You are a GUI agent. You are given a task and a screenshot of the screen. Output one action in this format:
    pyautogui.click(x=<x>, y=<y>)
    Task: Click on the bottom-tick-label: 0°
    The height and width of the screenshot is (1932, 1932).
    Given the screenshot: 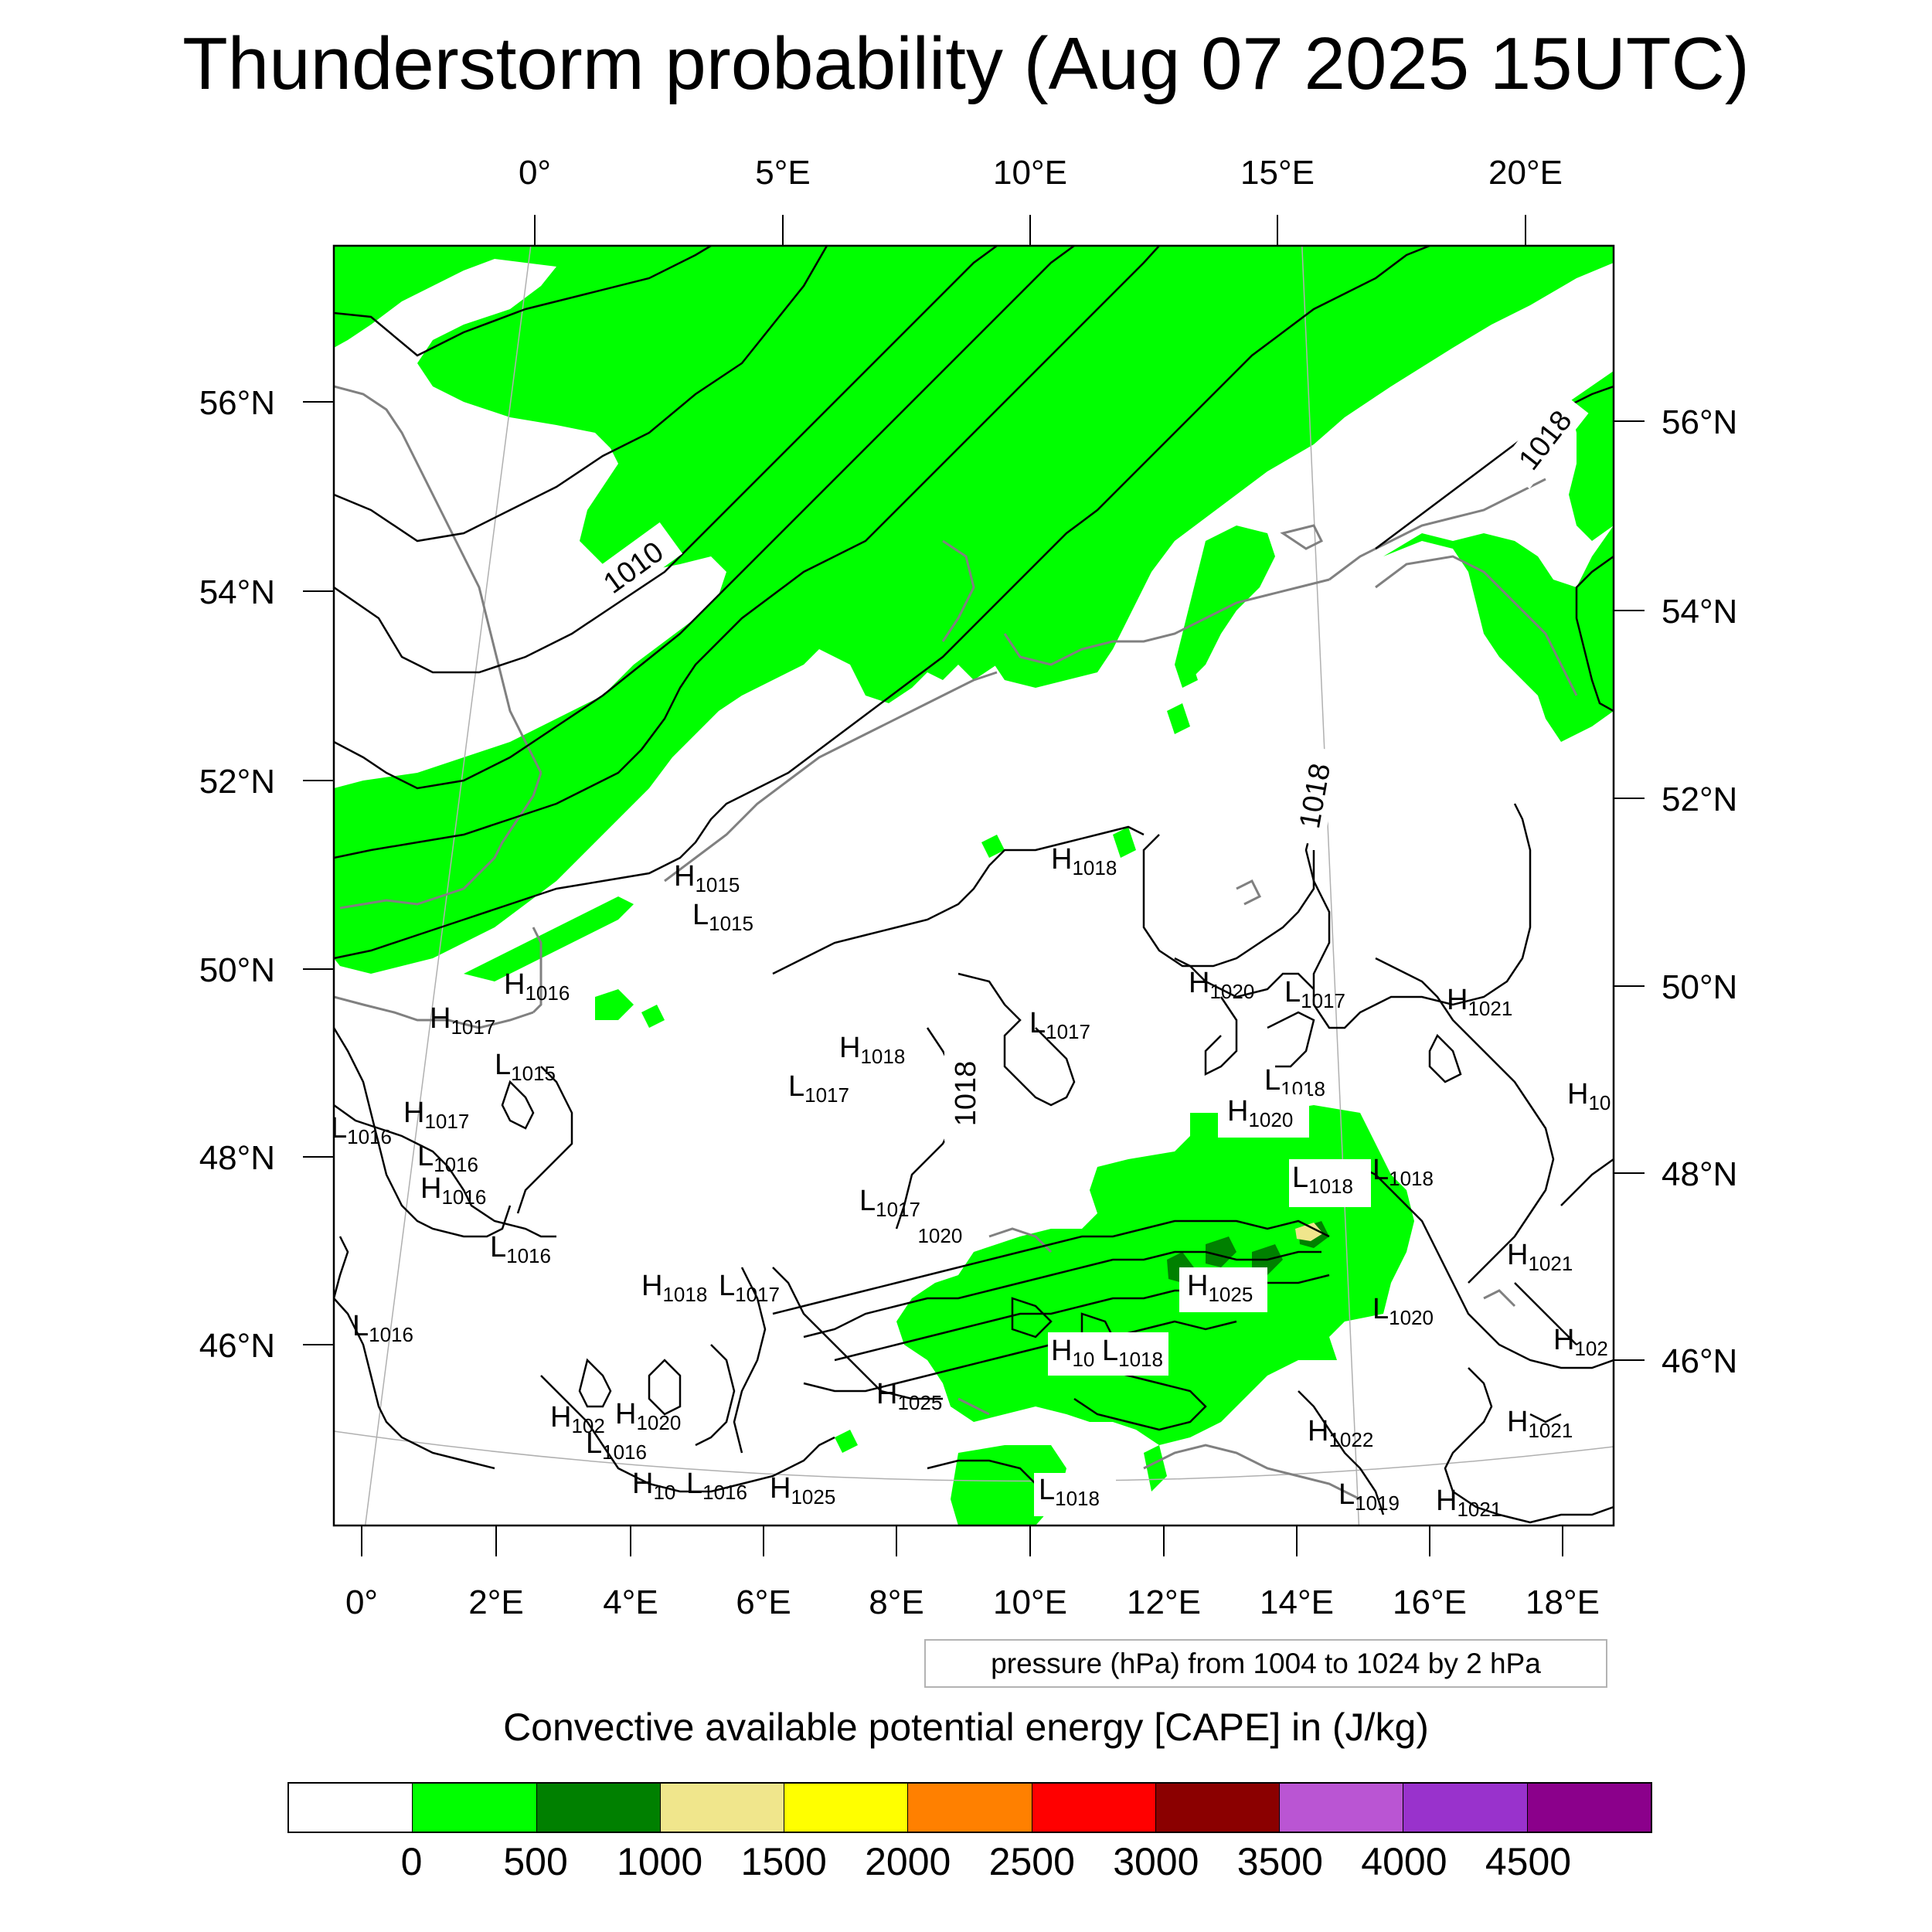 What is the action you would take?
    pyautogui.click(x=362, y=1602)
    